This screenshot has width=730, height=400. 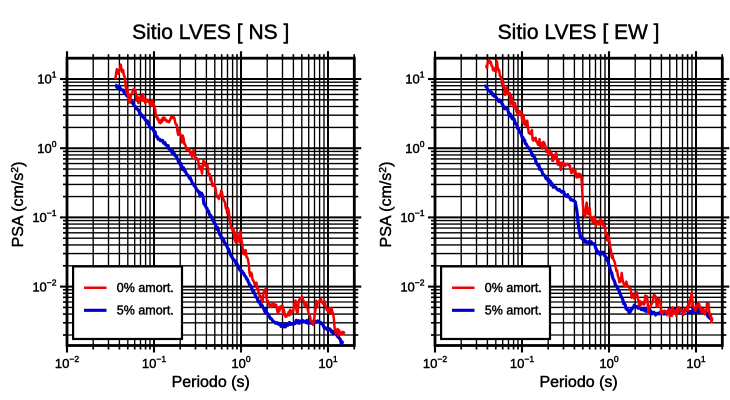 What do you see at coordinates (412, 216) in the screenshot?
I see `svg-text: 10−1` at bounding box center [412, 216].